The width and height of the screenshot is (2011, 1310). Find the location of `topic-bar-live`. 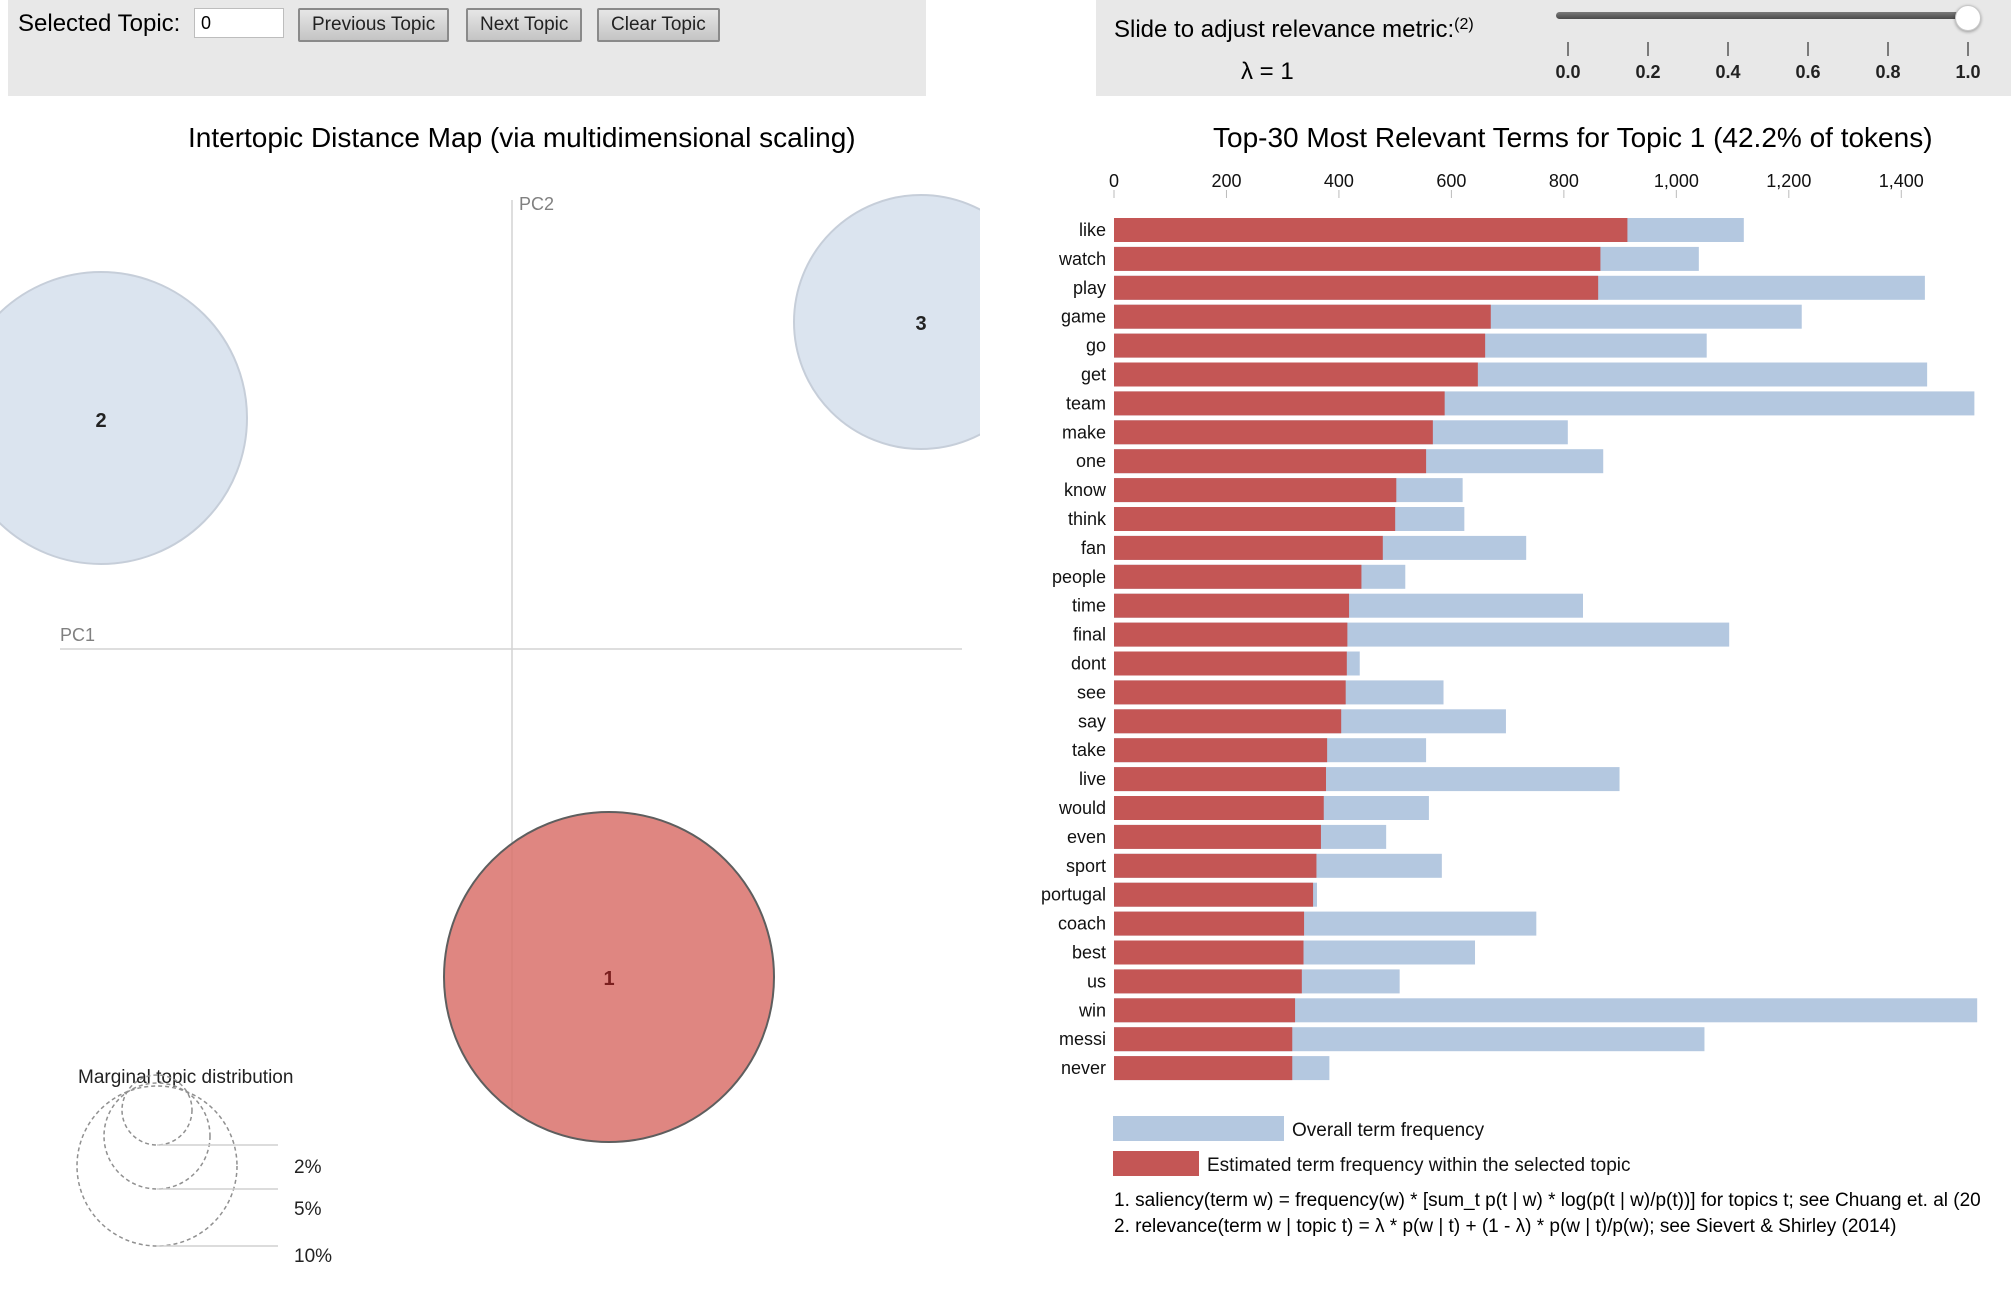

topic-bar-live is located at coordinates (1220, 779).